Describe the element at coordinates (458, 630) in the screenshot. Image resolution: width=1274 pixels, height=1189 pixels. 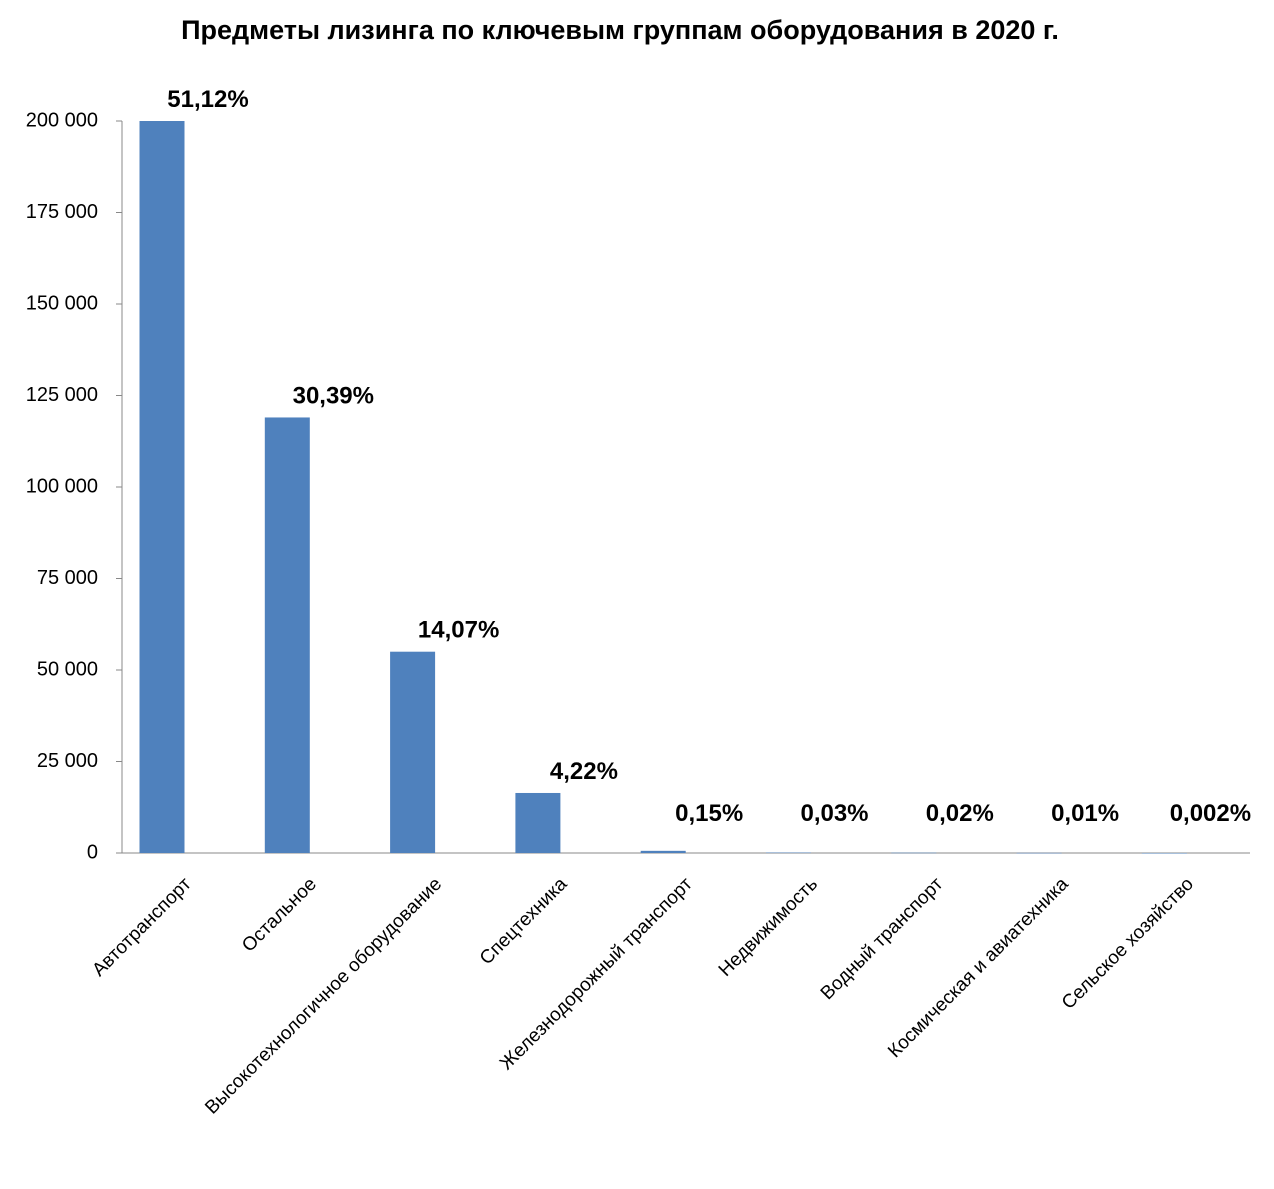
I see `data-label: 14,07%` at that location.